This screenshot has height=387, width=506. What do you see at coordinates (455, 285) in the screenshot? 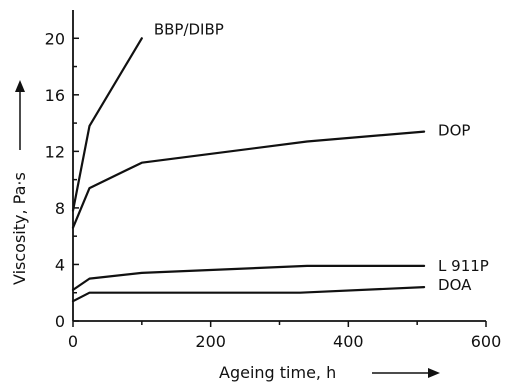
I see `series-label-doa: DOA` at bounding box center [455, 285].